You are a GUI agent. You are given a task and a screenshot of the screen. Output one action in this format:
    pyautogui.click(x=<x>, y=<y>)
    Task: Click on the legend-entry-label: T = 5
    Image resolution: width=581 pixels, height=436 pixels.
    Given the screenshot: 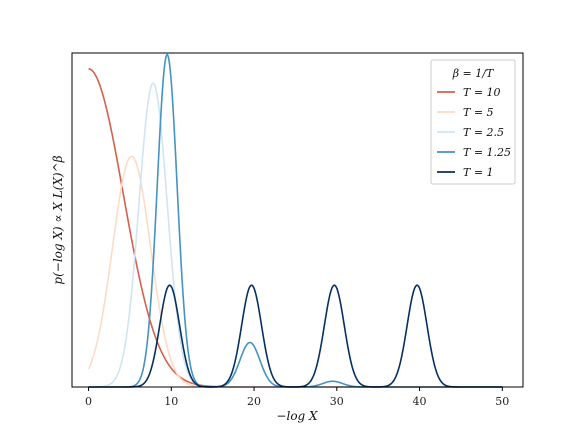 What is the action you would take?
    pyautogui.click(x=478, y=112)
    